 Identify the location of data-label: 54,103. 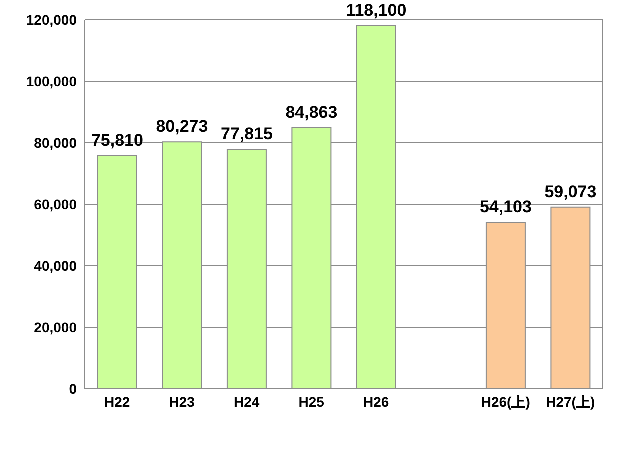
(506, 207).